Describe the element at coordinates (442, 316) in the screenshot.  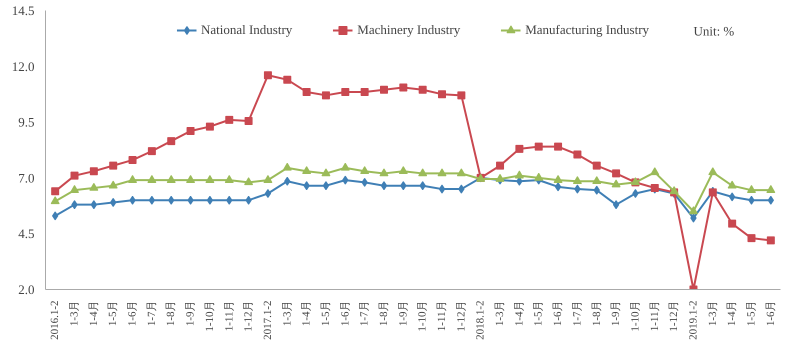
I see `x-tick-label: 1-11月` at that location.